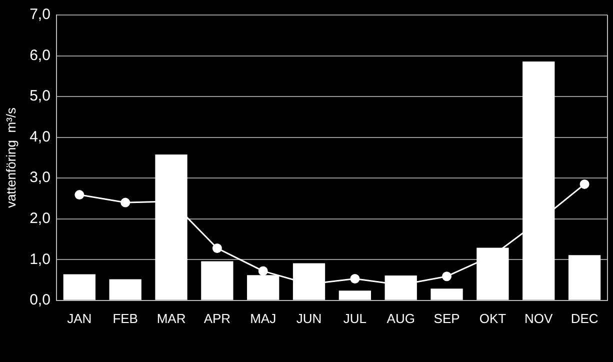  What do you see at coordinates (40, 259) in the screenshot?
I see `y-tick-label: 1,0` at bounding box center [40, 259].